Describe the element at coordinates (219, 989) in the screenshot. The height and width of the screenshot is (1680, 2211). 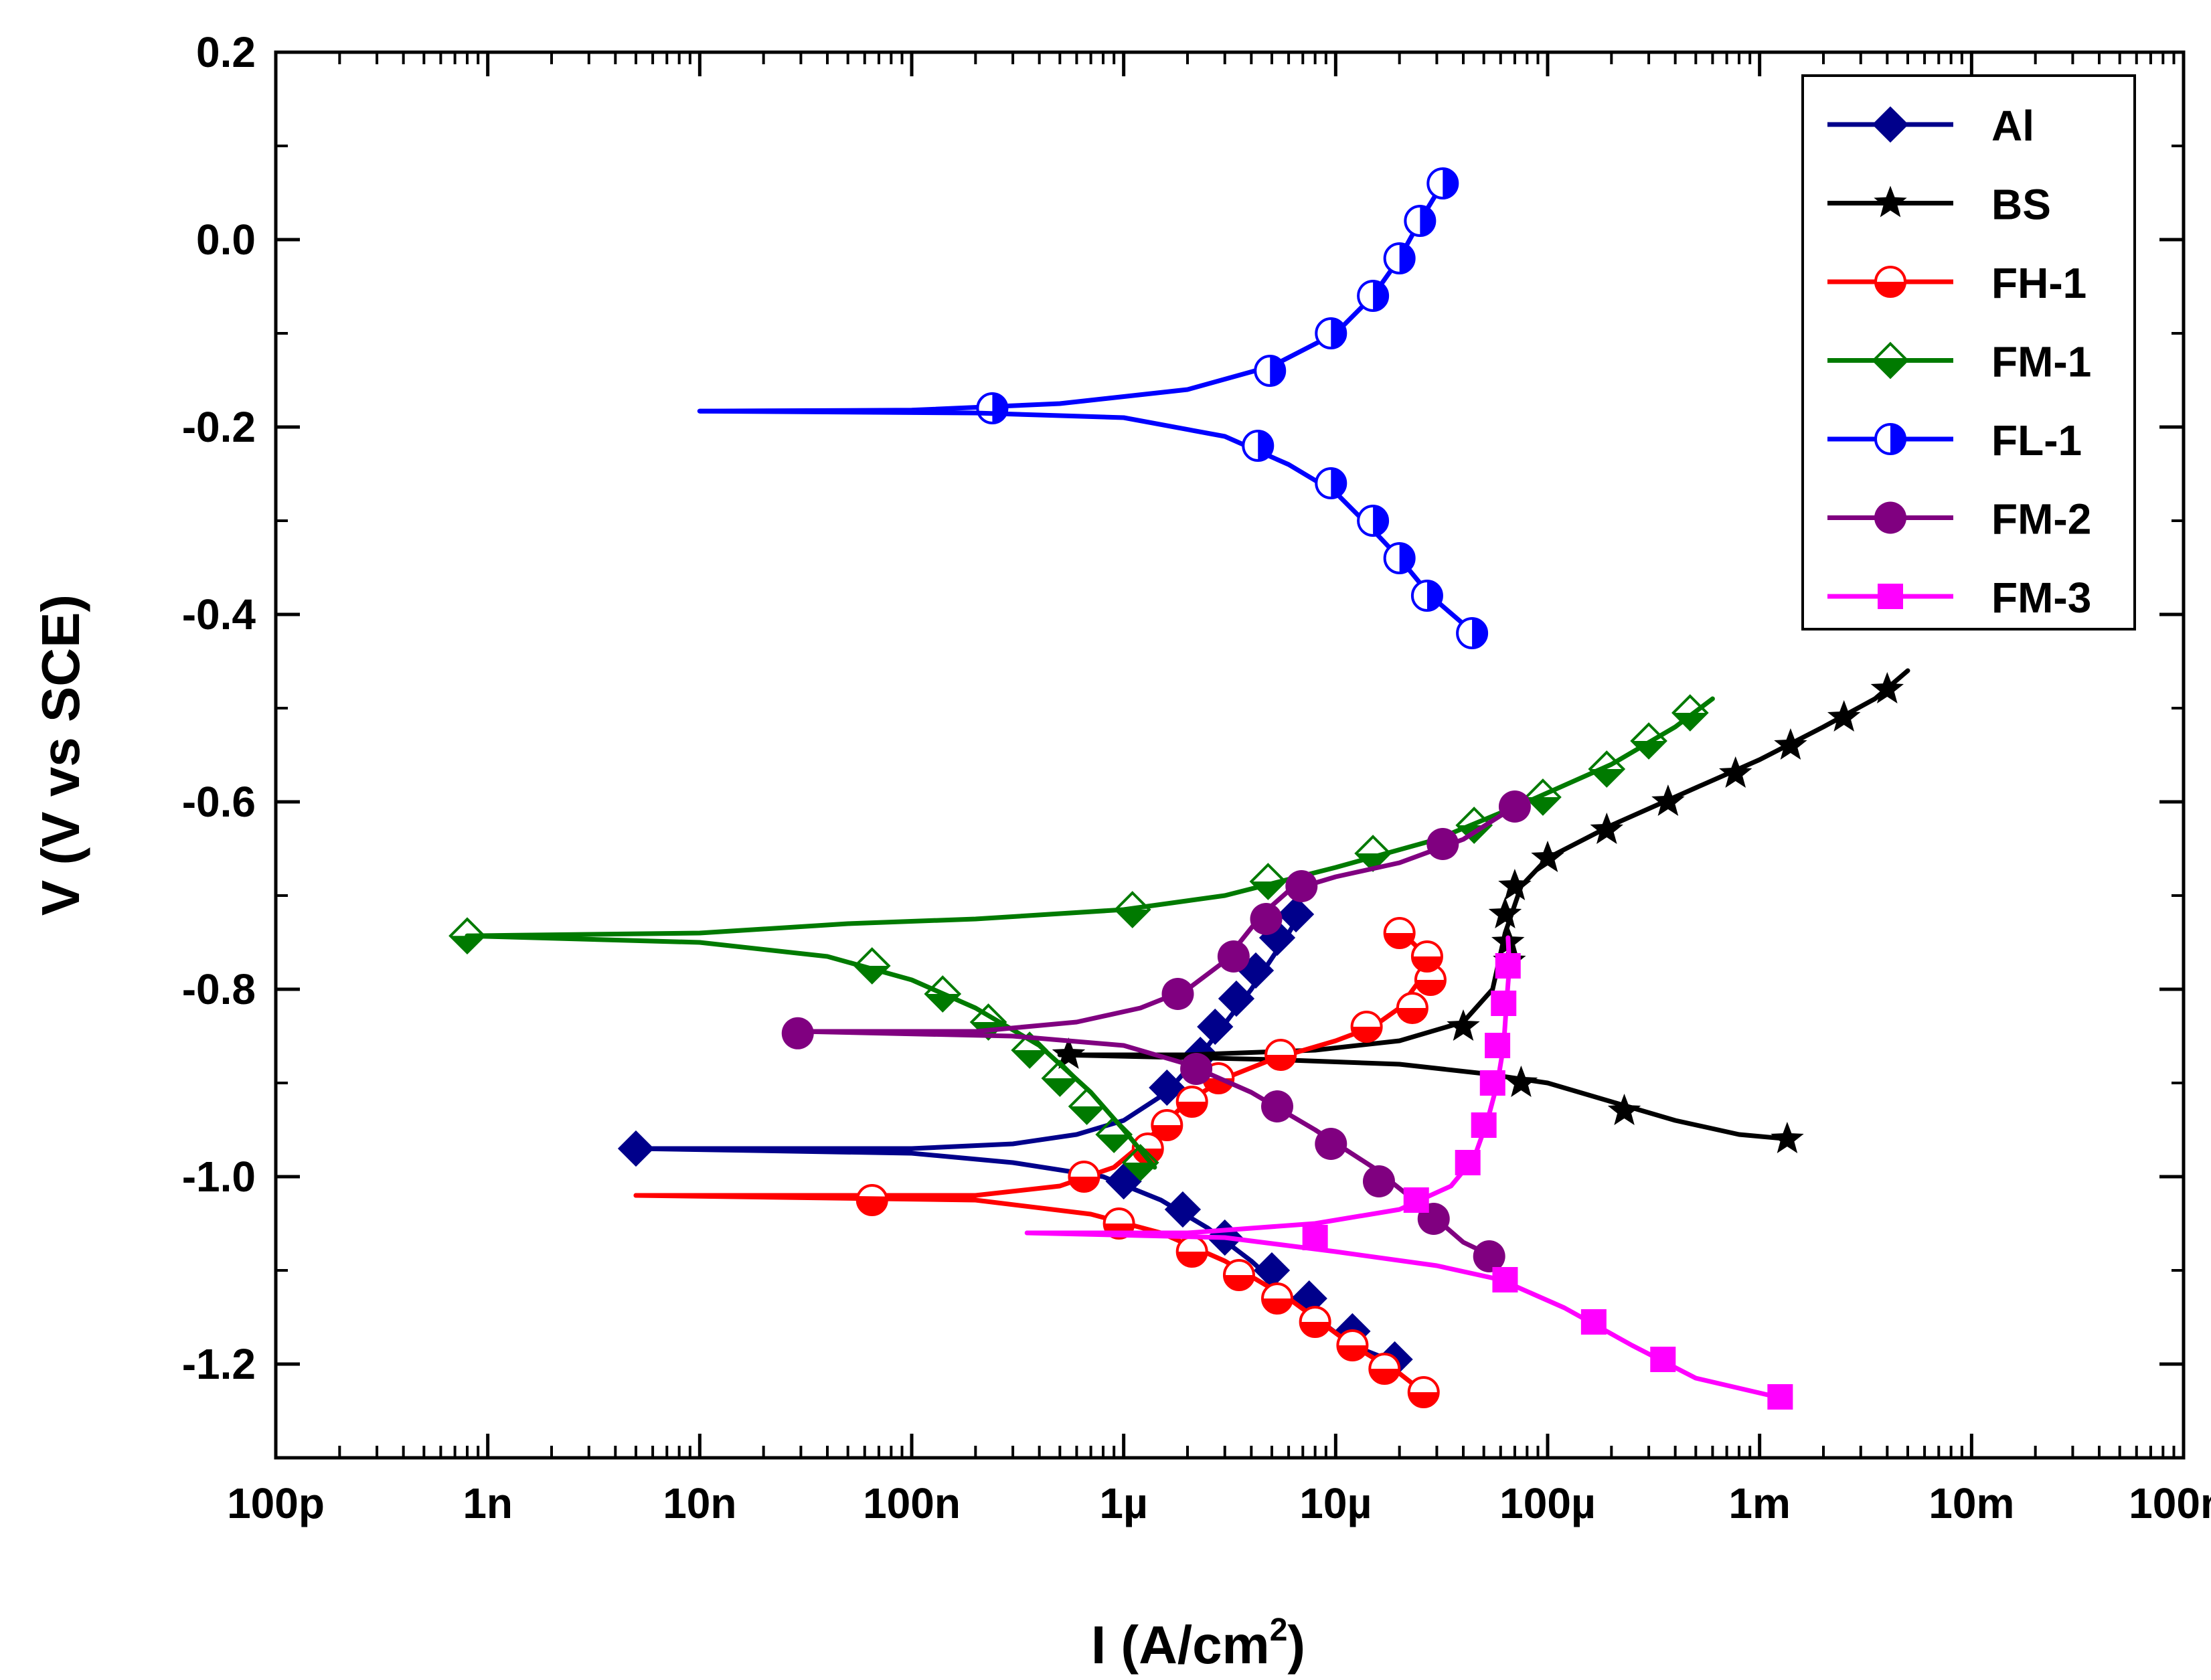
I see `y-tick-label: -0.8` at that location.